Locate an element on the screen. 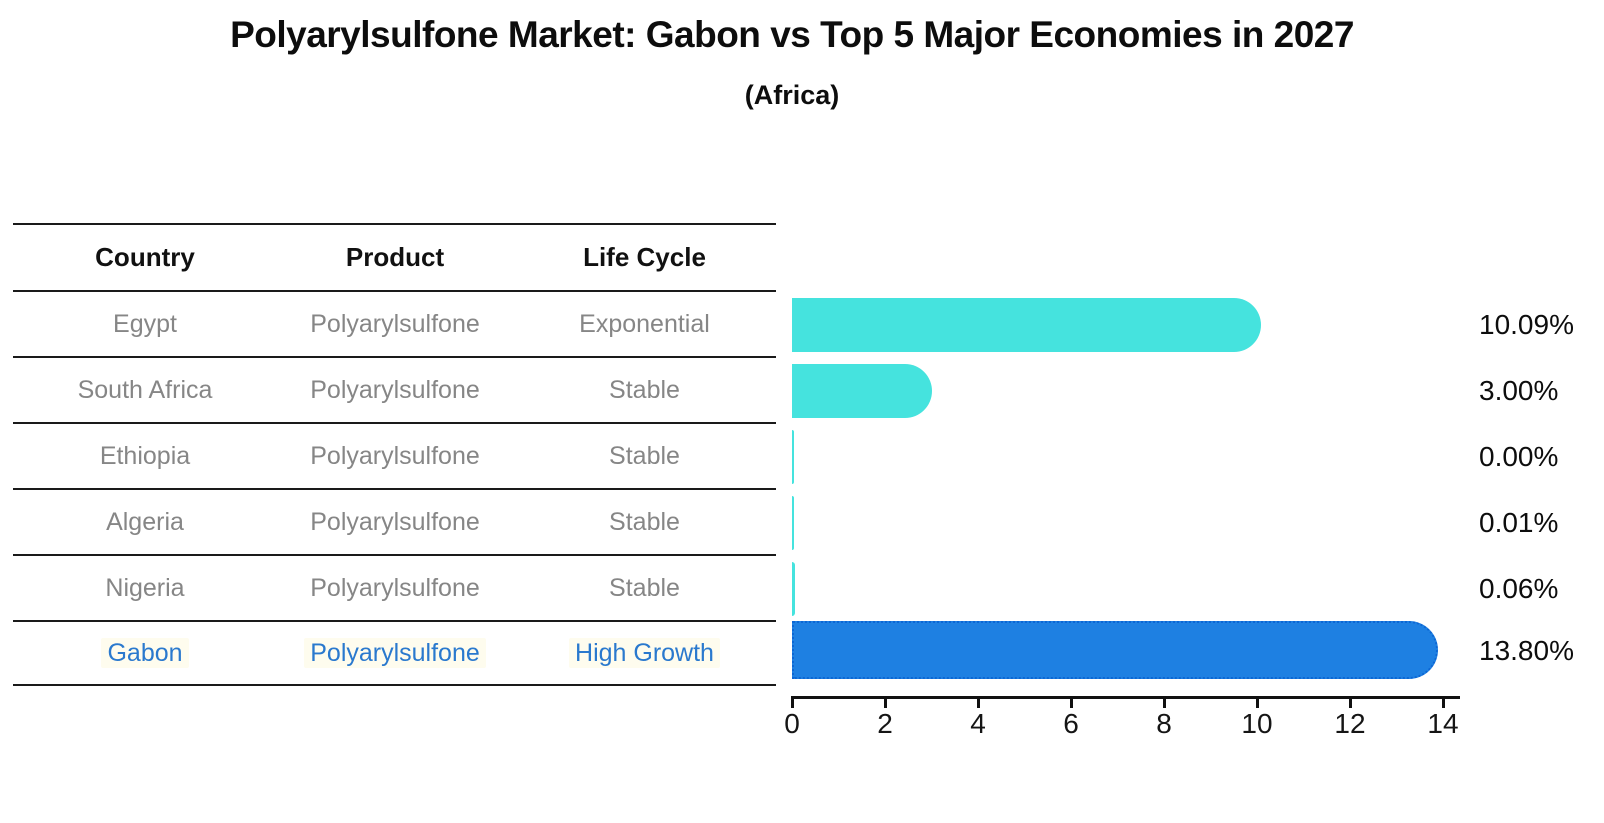 The width and height of the screenshot is (1604, 823). table-row: South Africa Polyarylsulfone Stable is located at coordinates (394, 389).